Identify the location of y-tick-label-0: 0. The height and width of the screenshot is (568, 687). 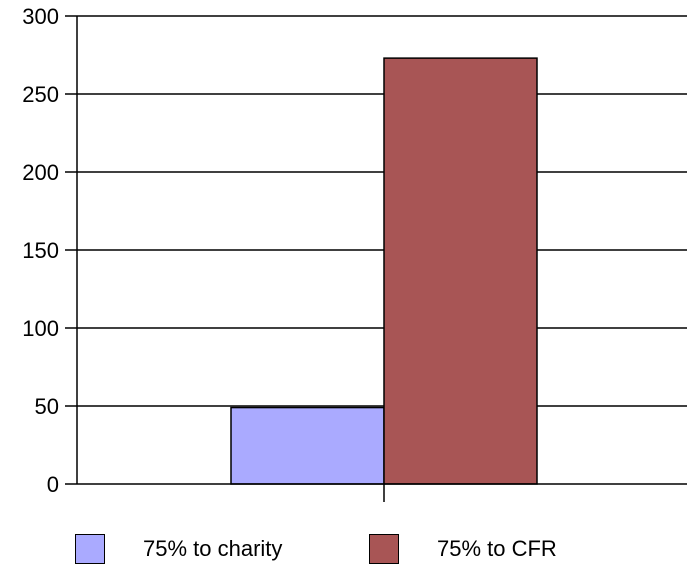
(53, 484).